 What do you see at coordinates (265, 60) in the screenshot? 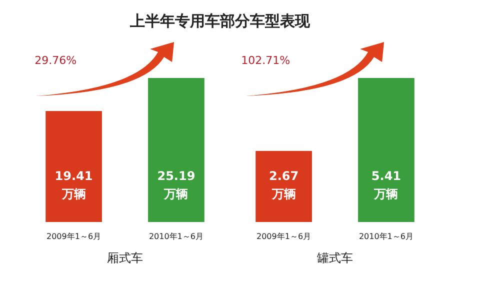
I see `text: 102.71%` at bounding box center [265, 60].